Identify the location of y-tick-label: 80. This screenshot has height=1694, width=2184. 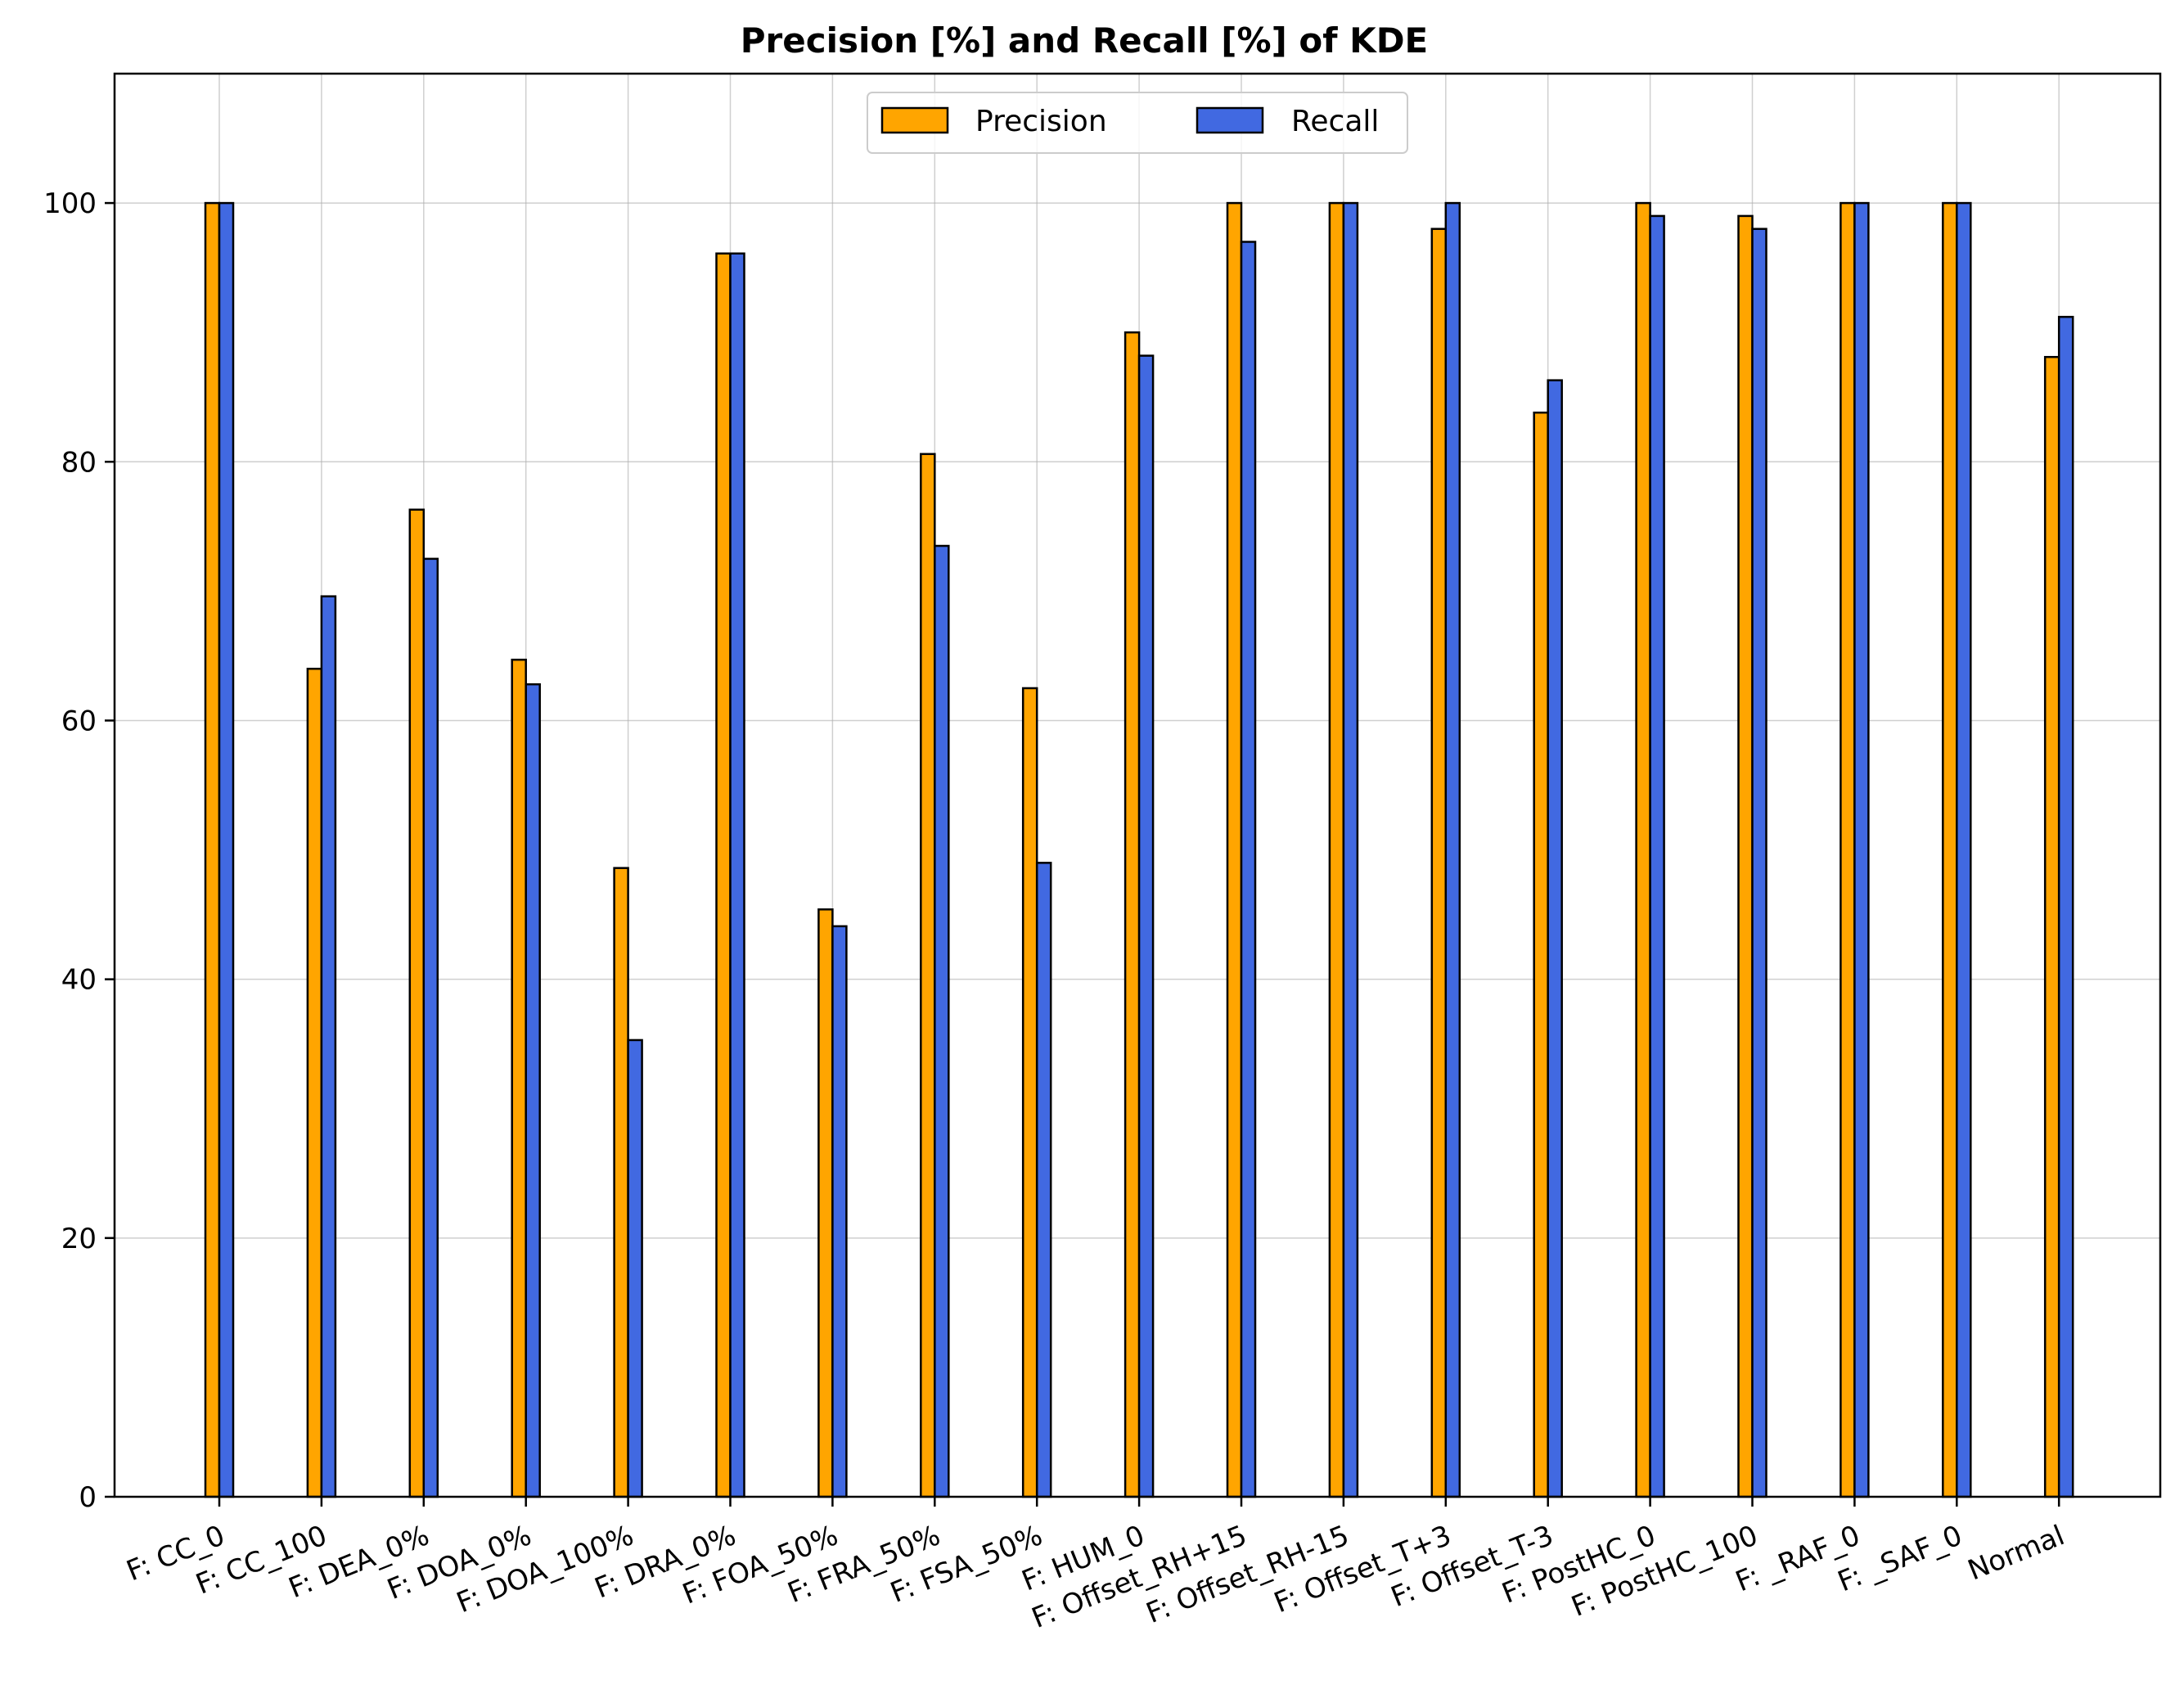
(79, 462).